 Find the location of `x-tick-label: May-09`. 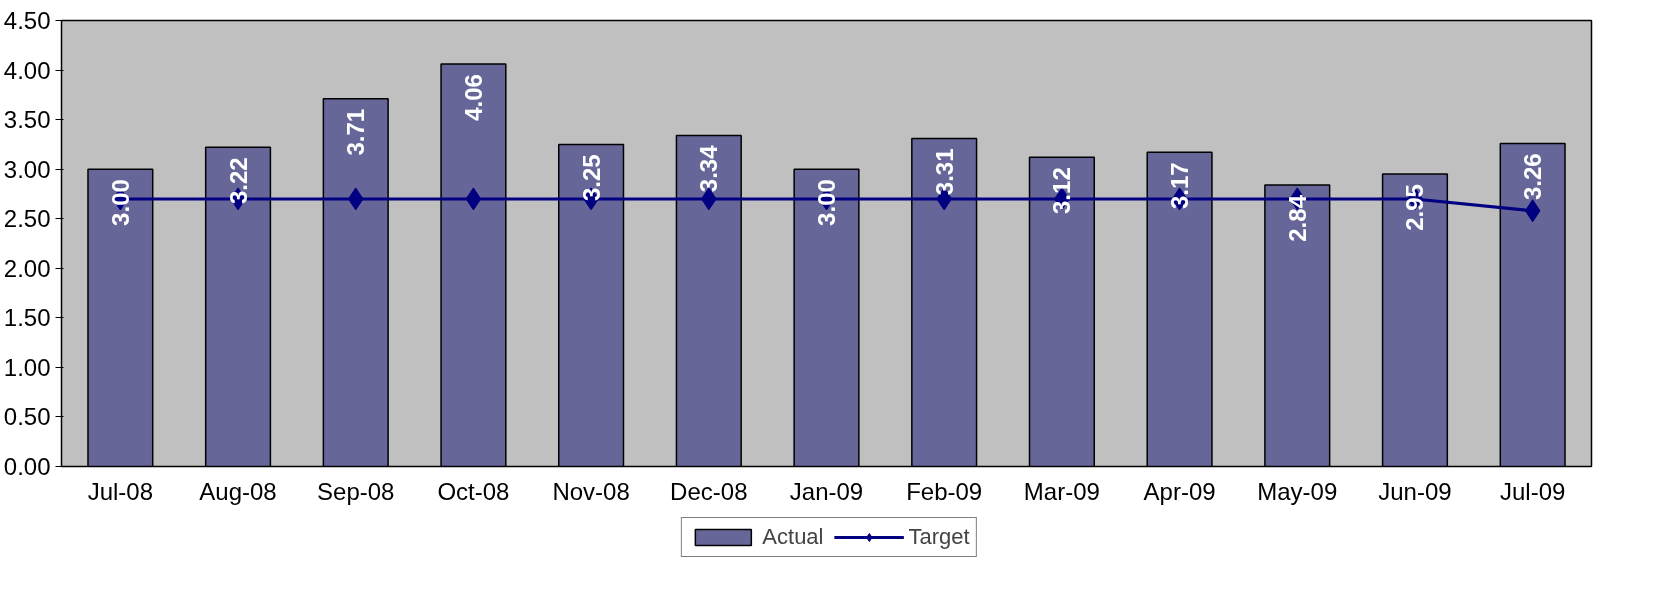

x-tick-label: May-09 is located at coordinates (1297, 491).